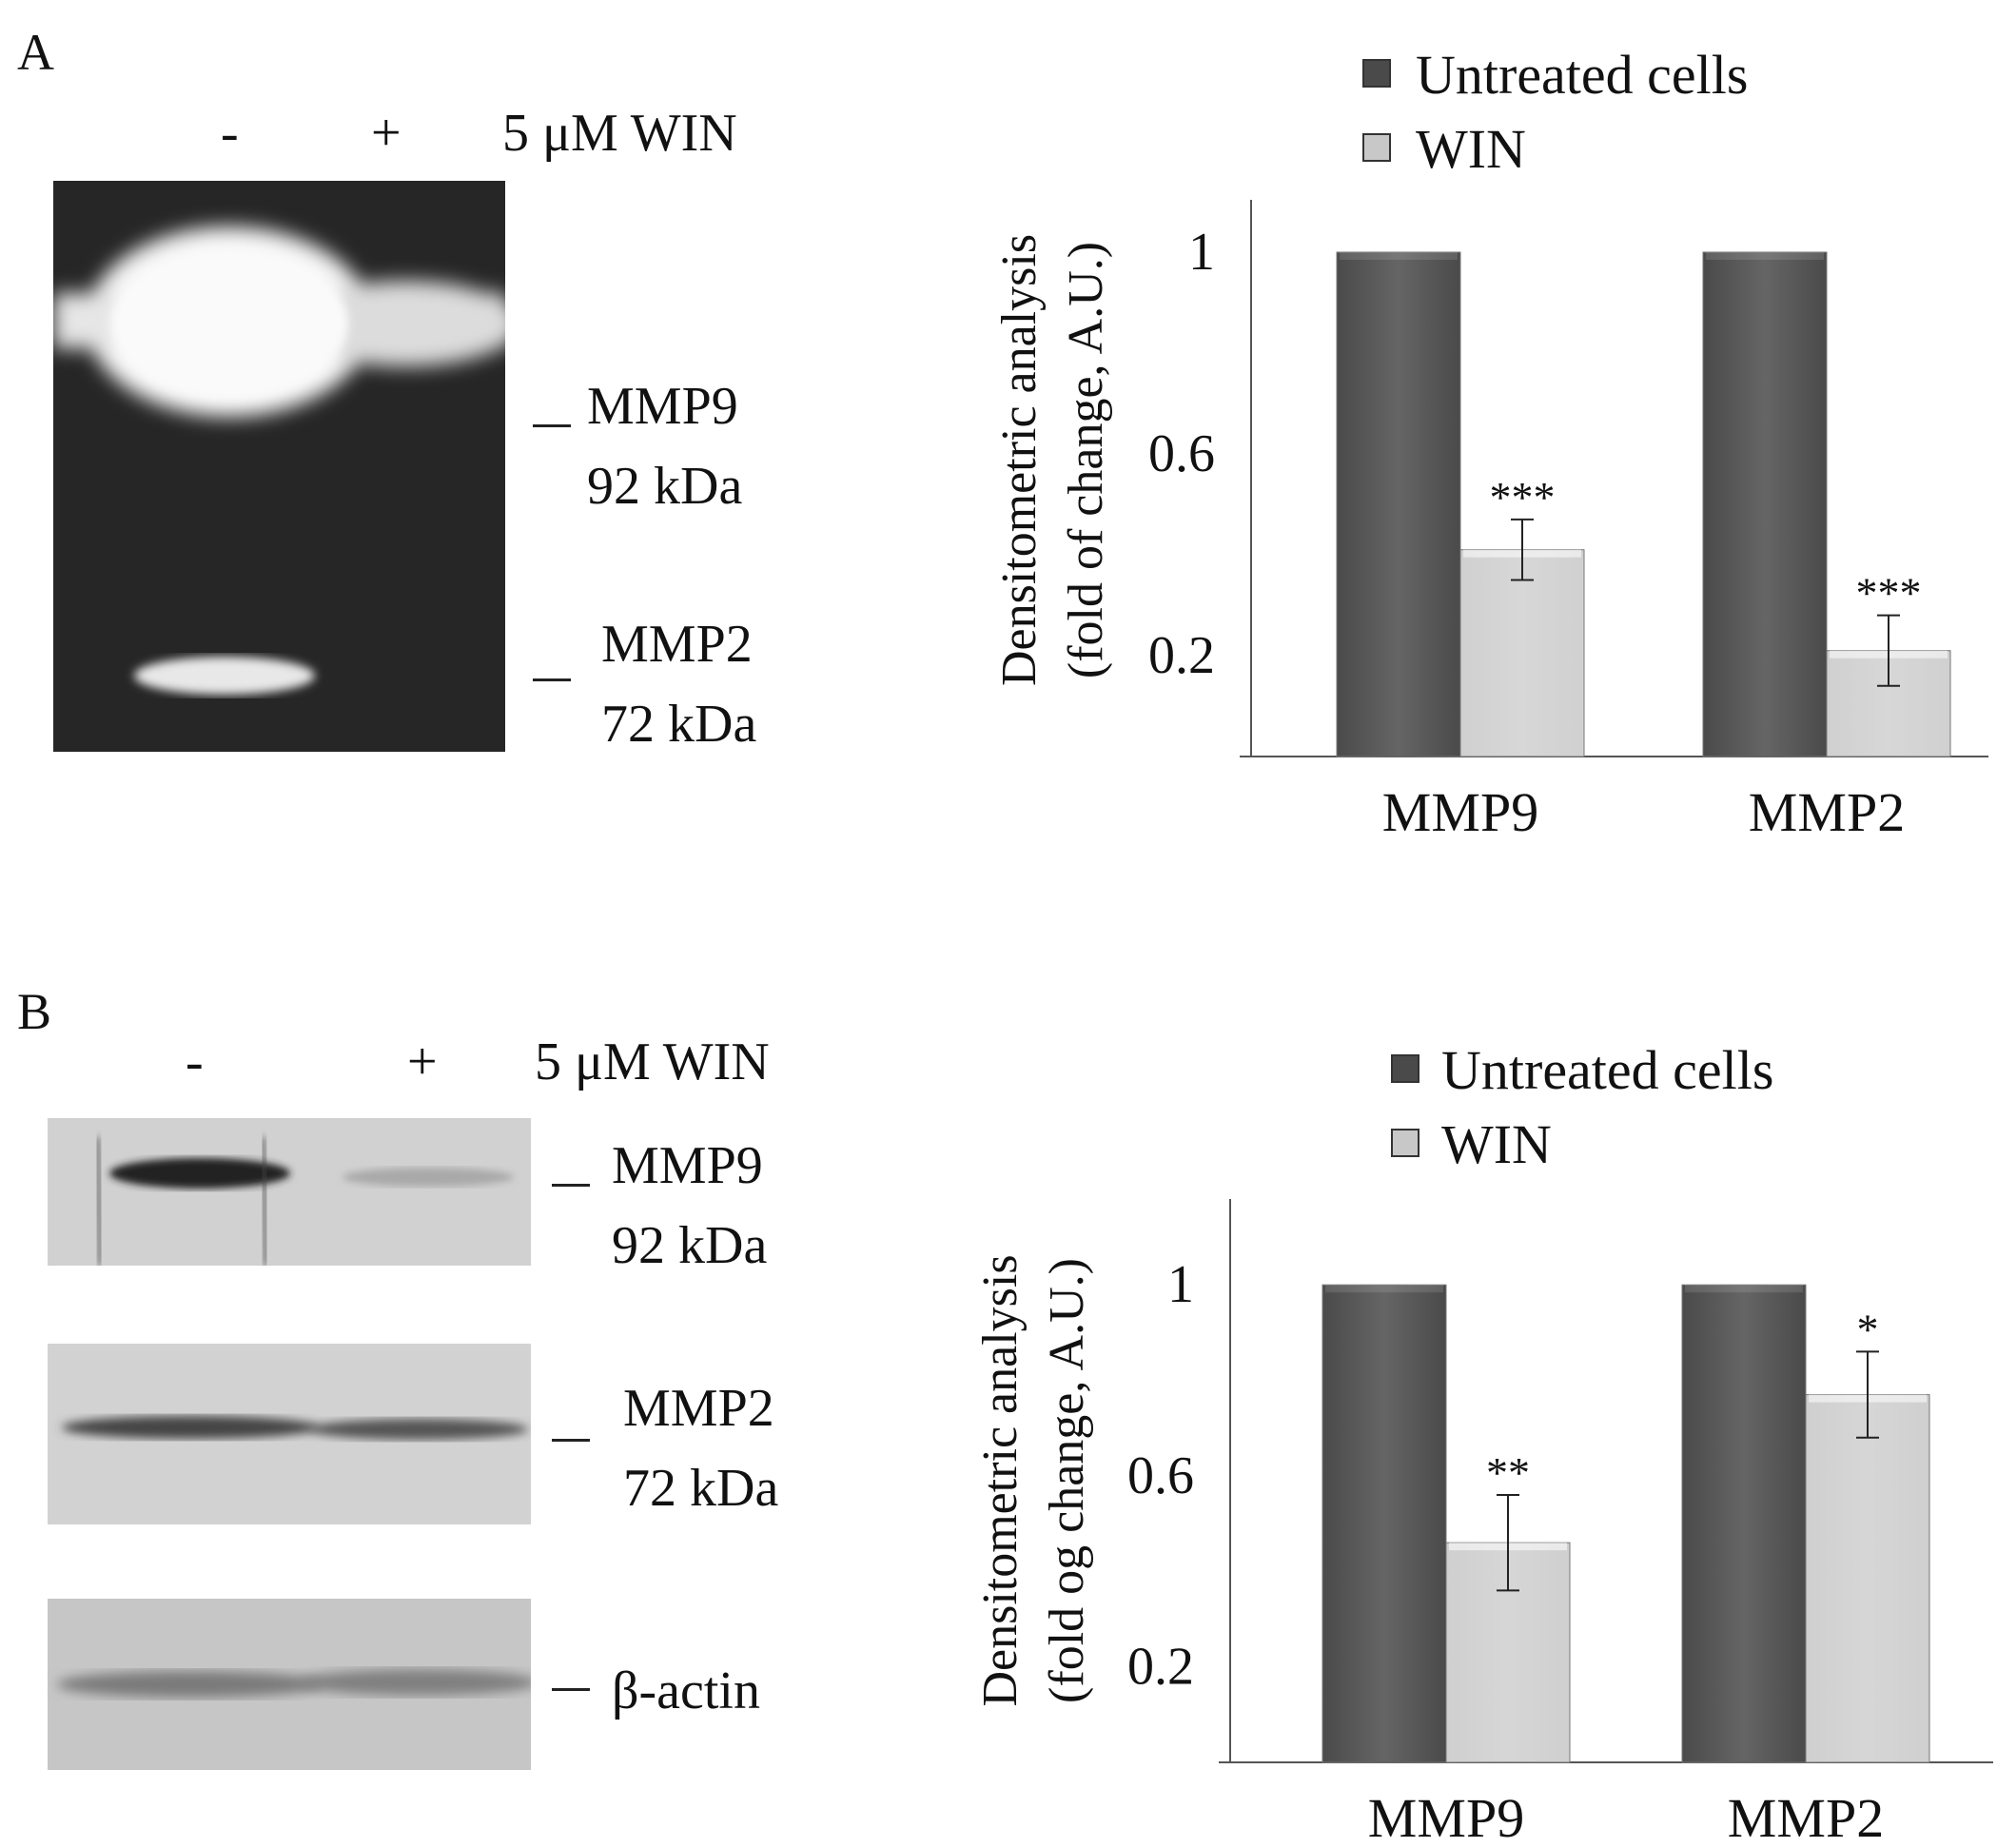  Describe the element at coordinates (690, 1245) in the screenshot. I see `panel-b-mmp9-size: 92 kDa` at that location.